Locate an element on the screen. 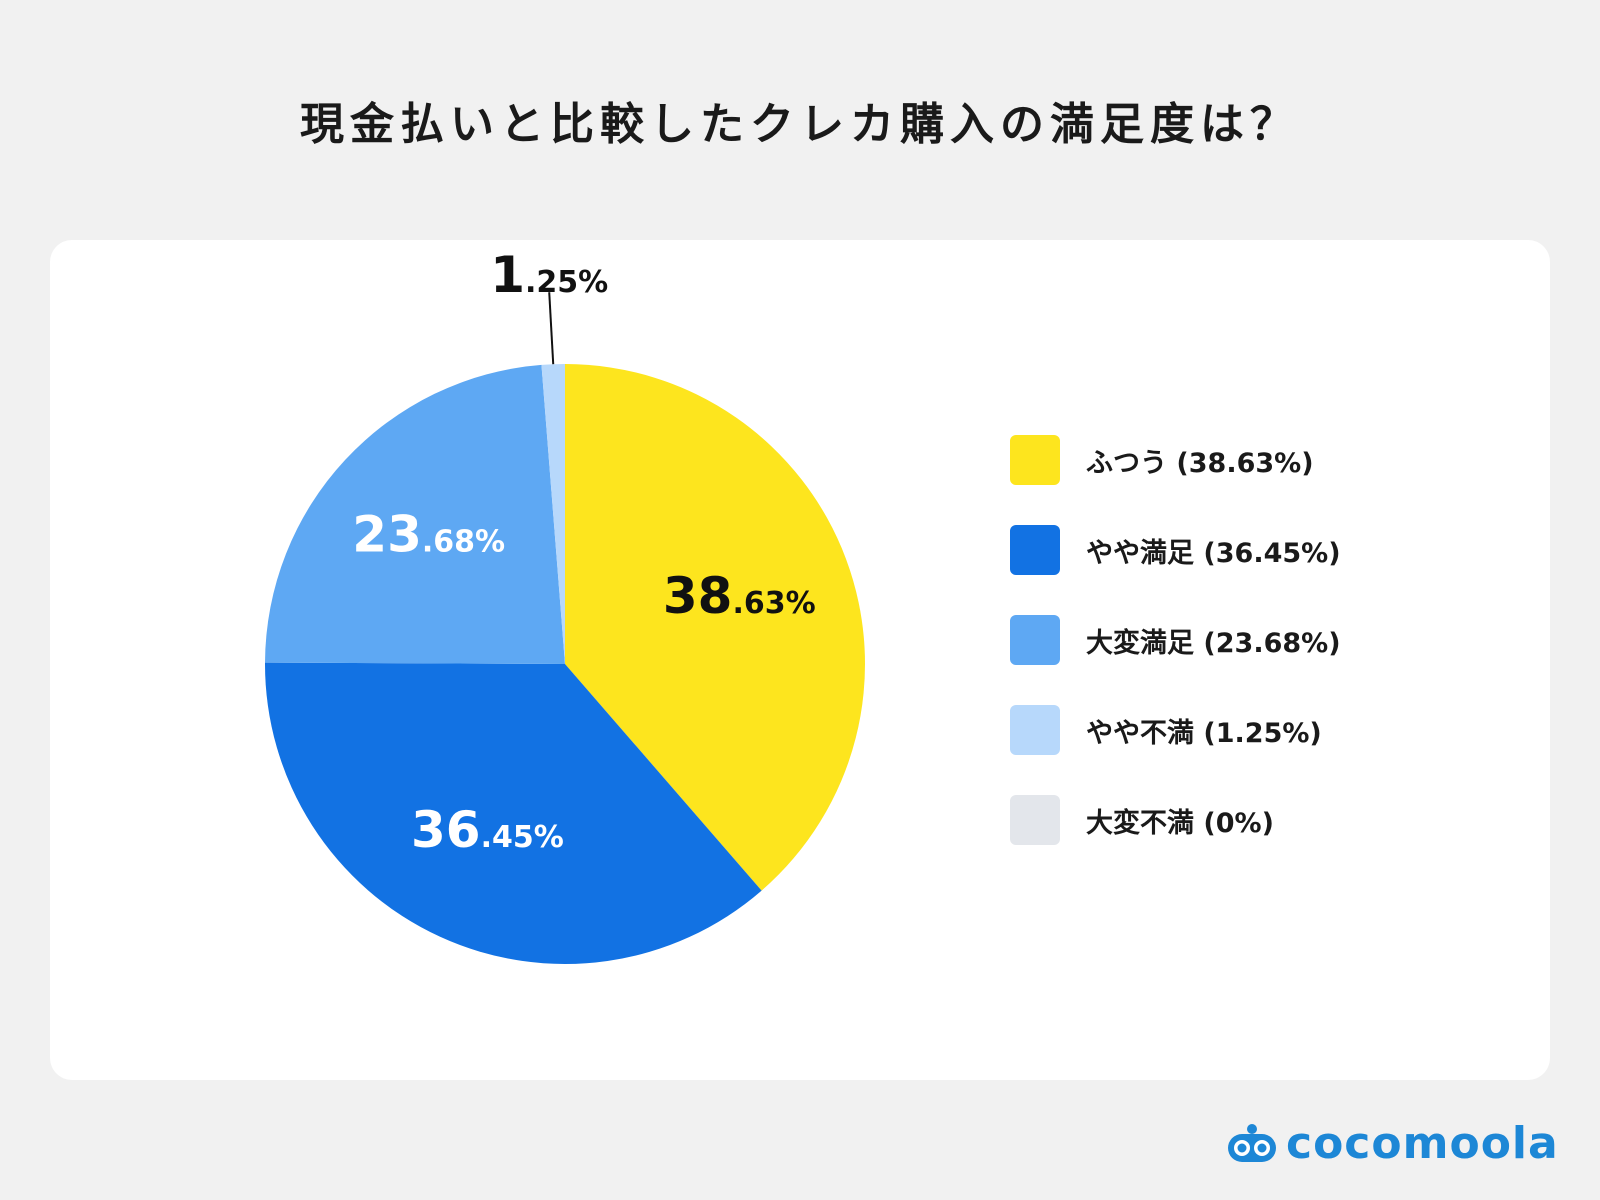 Image resolution: width=1600 pixels, height=1200 pixels. logo-text: cocomoola is located at coordinates (1422, 1143).